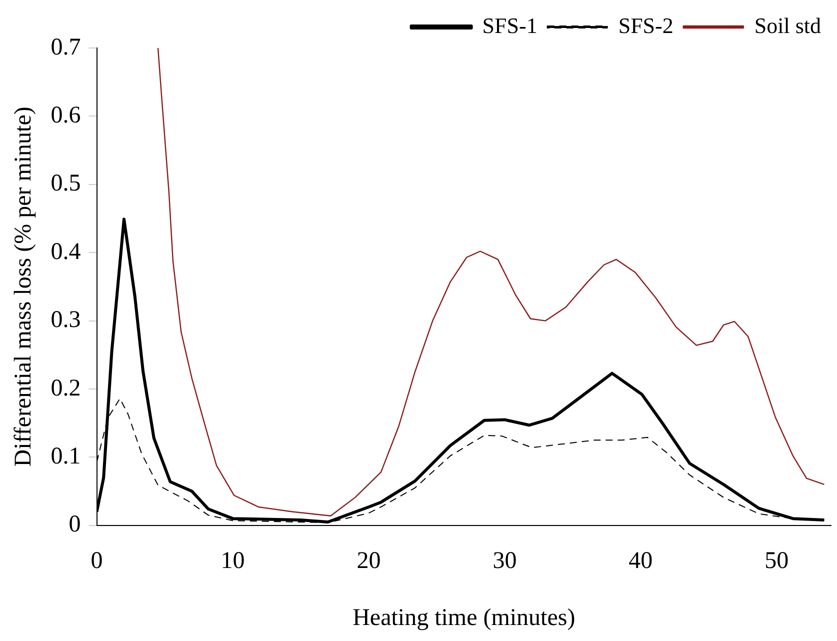 The width and height of the screenshot is (837, 641). What do you see at coordinates (368, 561) in the screenshot?
I see `x-tick-label: 20` at bounding box center [368, 561].